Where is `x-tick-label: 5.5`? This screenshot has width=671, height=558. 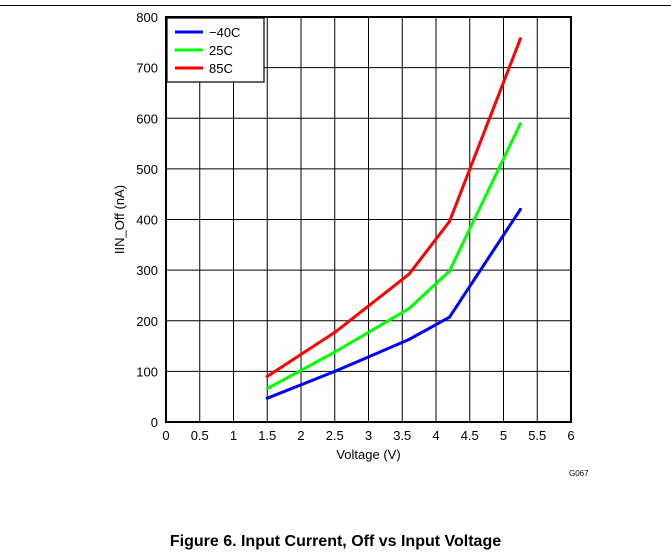
x-tick-label: 5.5 is located at coordinates (537, 435).